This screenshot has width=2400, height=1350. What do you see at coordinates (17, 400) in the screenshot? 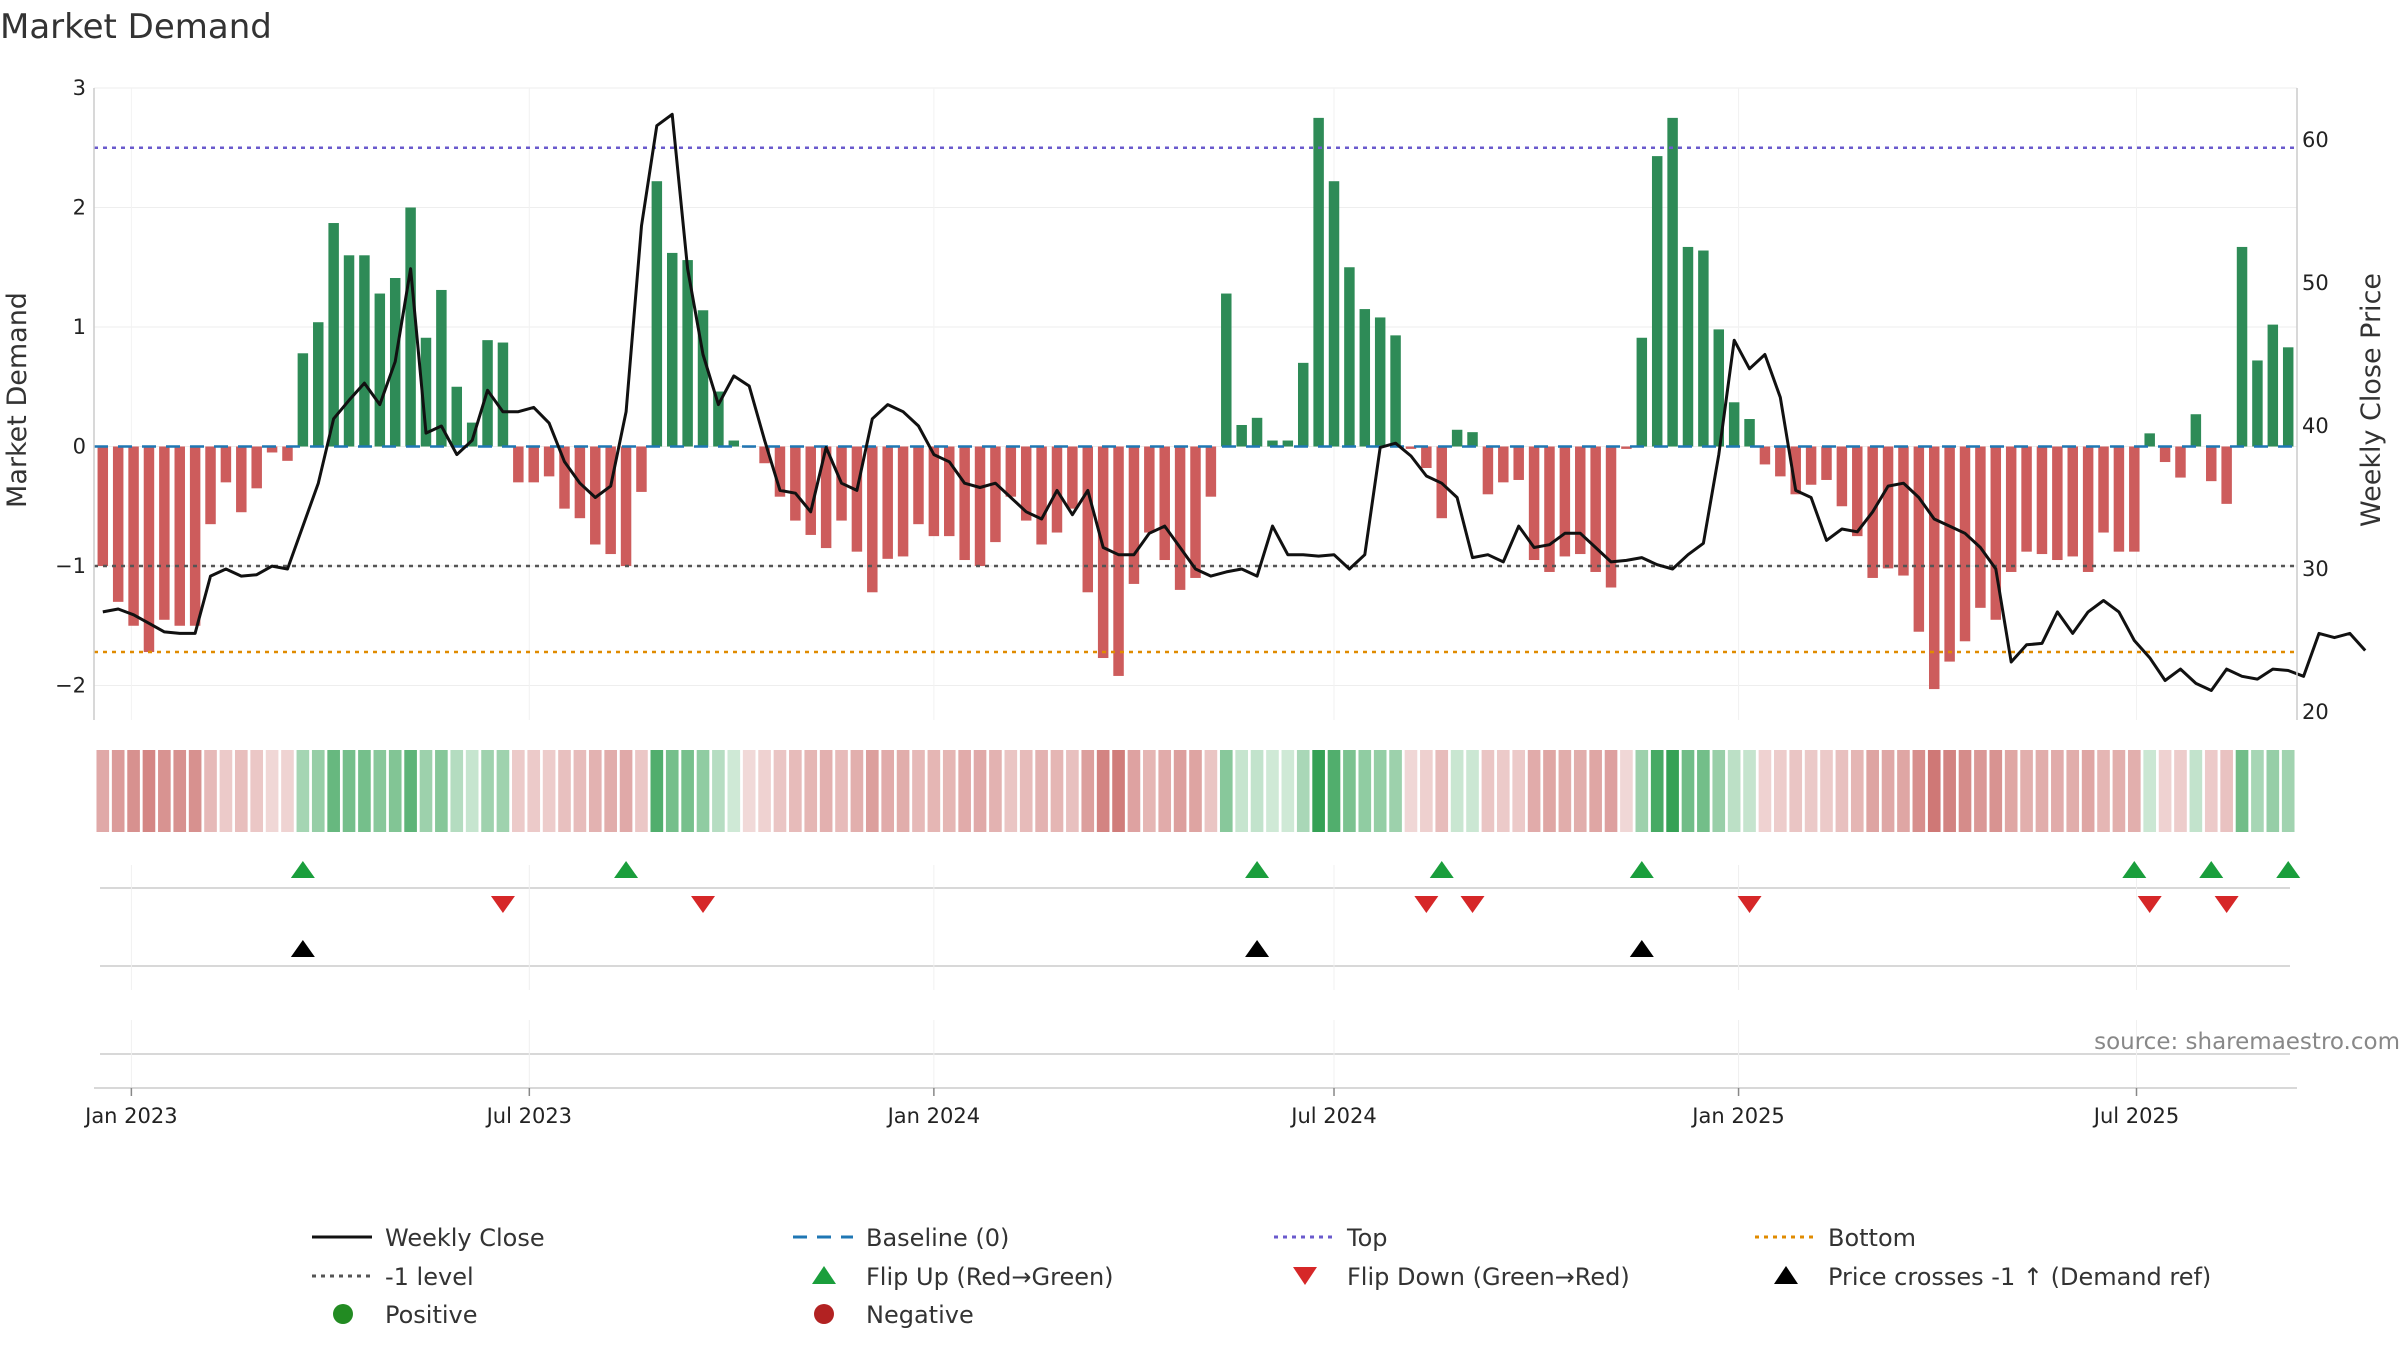
I see `y-axis-label: Market Demand` at bounding box center [17, 400].